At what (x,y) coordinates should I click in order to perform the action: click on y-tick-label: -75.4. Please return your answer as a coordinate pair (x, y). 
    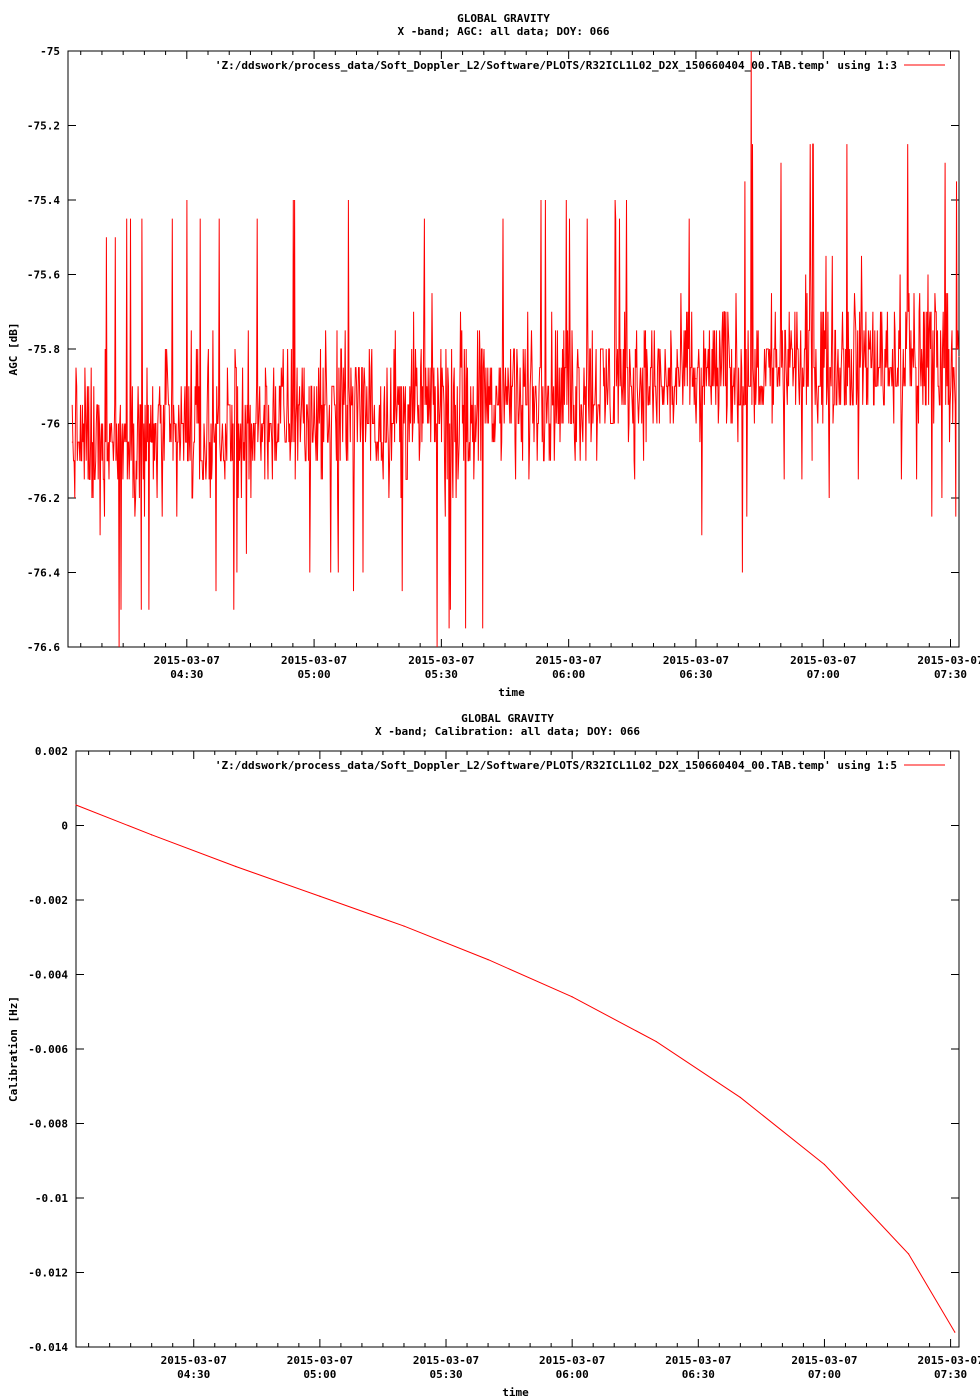
    Looking at the image, I should click on (43, 200).